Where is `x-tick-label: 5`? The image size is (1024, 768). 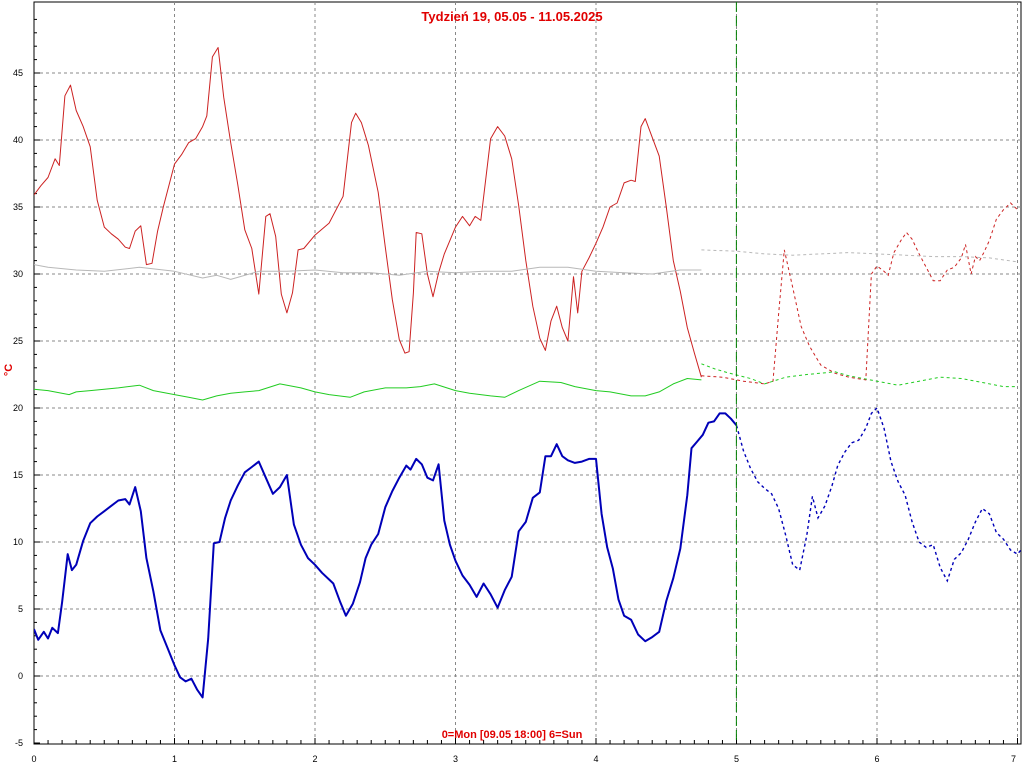
x-tick-label: 5 is located at coordinates (736, 759).